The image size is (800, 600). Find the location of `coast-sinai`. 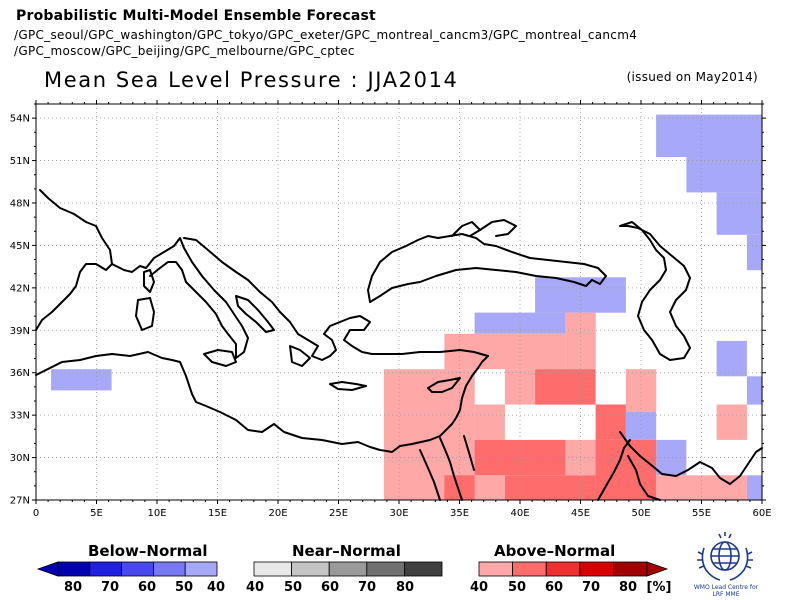

coast-sinai is located at coordinates (451, 469).